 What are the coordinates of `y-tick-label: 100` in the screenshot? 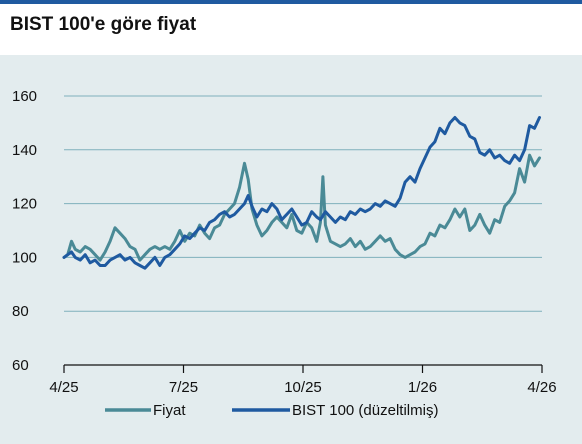 It's located at (24, 257).